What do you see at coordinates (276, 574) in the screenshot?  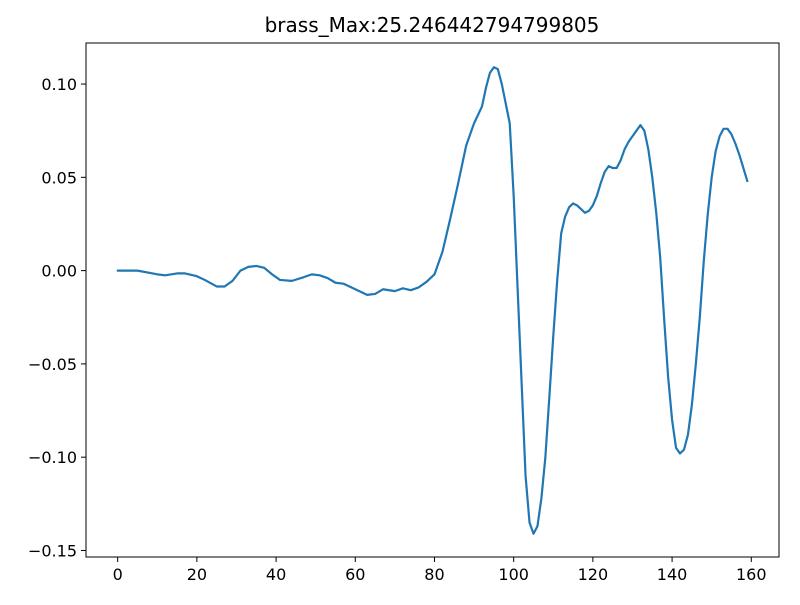 I see `x-tick-label: 40` at bounding box center [276, 574].